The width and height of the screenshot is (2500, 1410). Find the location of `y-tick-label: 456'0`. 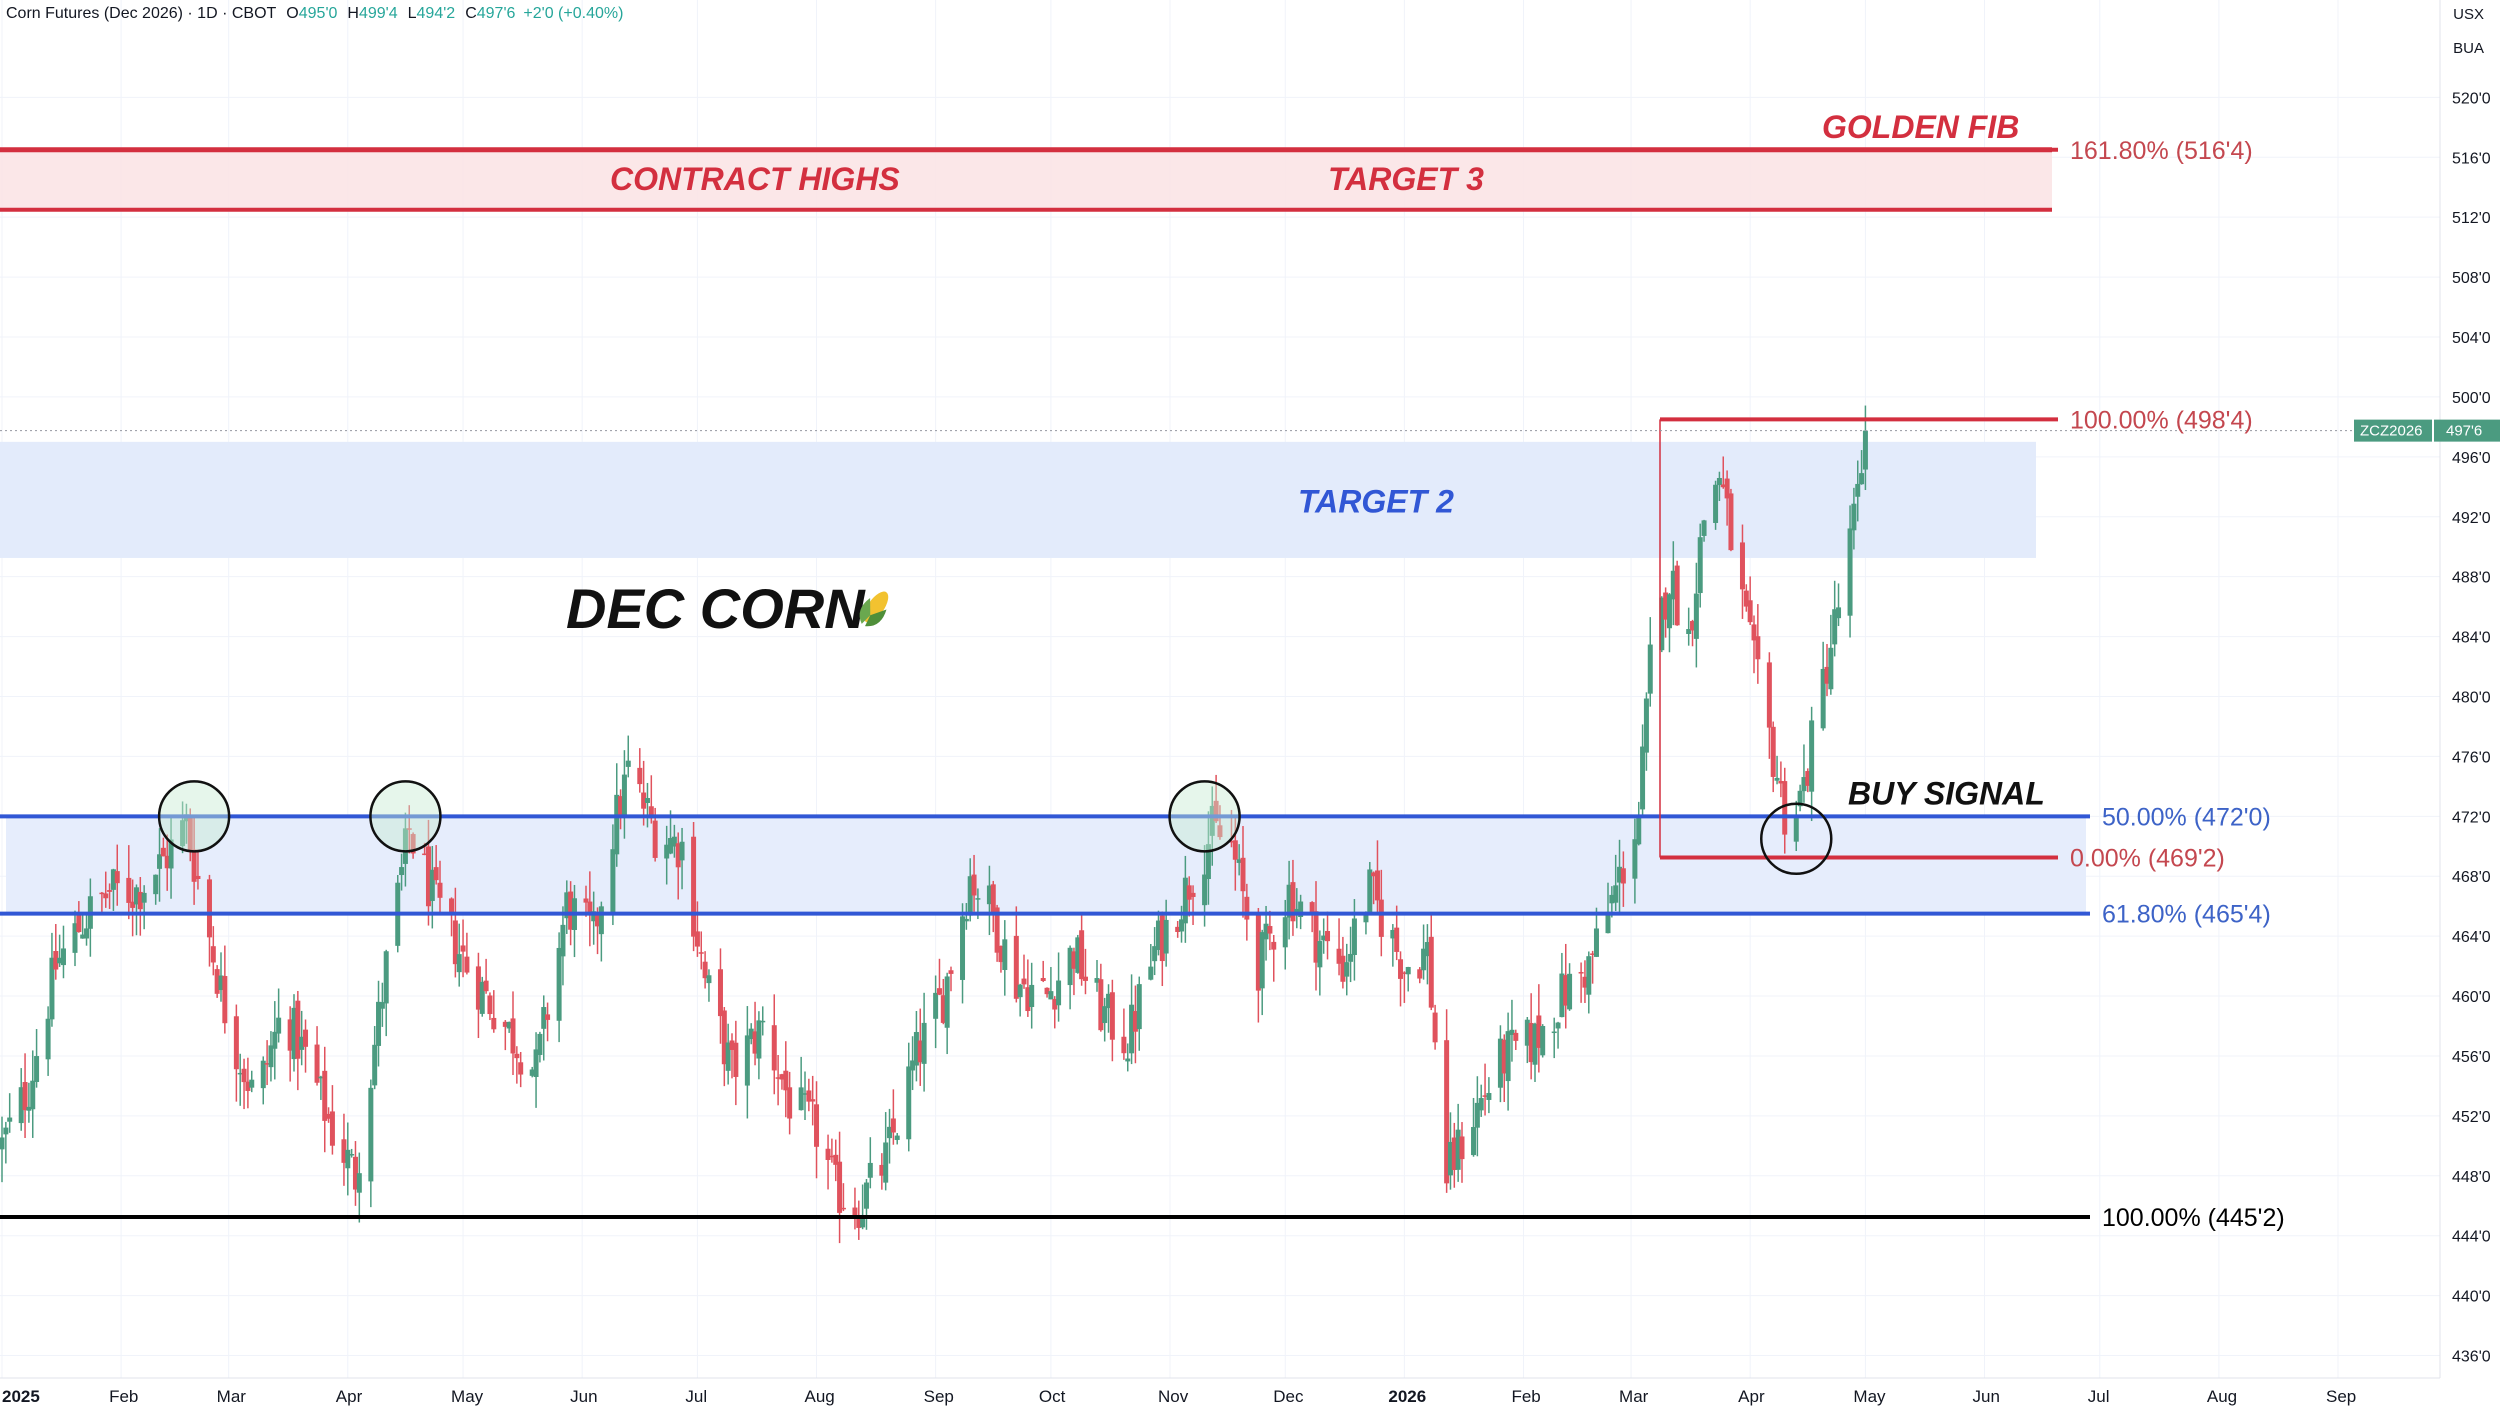

y-tick-label: 456'0 is located at coordinates (2471, 1057).